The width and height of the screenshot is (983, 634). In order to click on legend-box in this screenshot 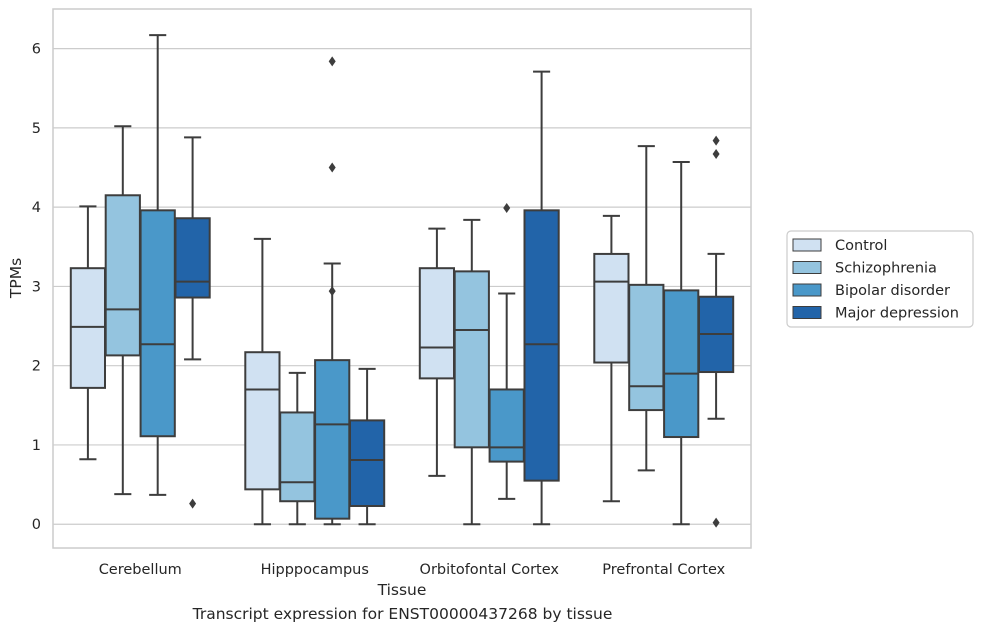, I will do `click(880, 279)`.